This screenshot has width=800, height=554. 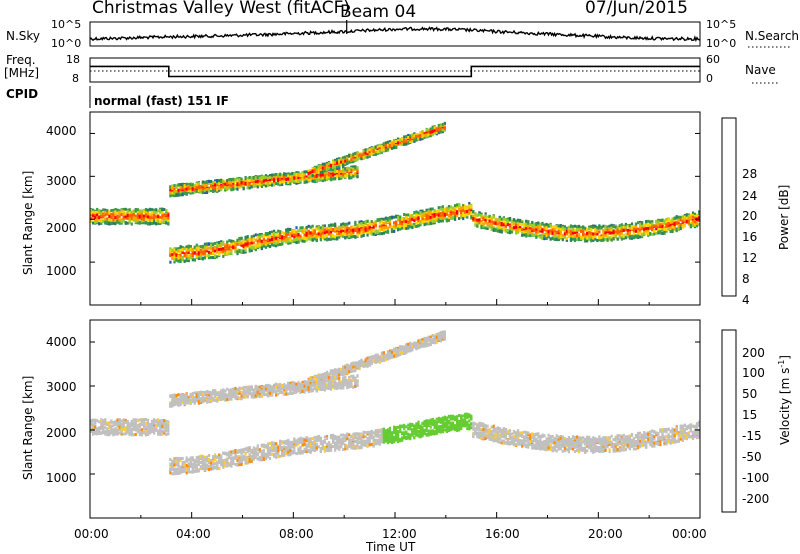 What do you see at coordinates (61, 228) in the screenshot?
I see `power-ytick-2000: 2000` at bounding box center [61, 228].